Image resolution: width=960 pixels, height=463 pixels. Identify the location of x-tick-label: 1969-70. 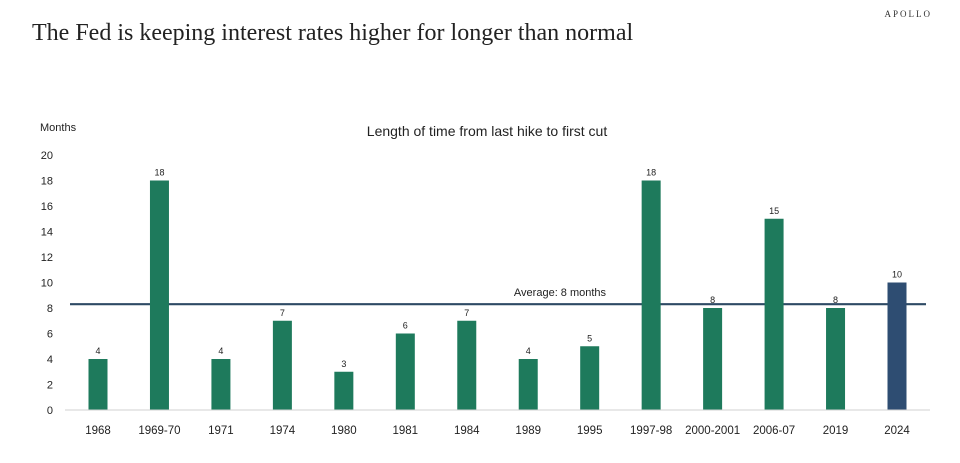
(159, 431).